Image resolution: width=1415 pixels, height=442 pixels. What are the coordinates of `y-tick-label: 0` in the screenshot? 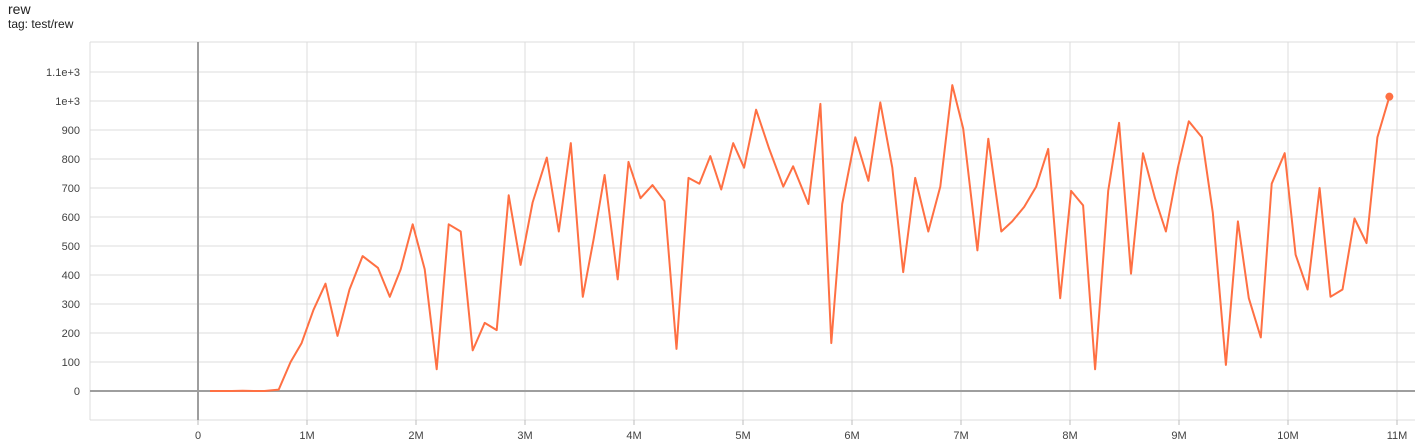 It's located at (77, 392).